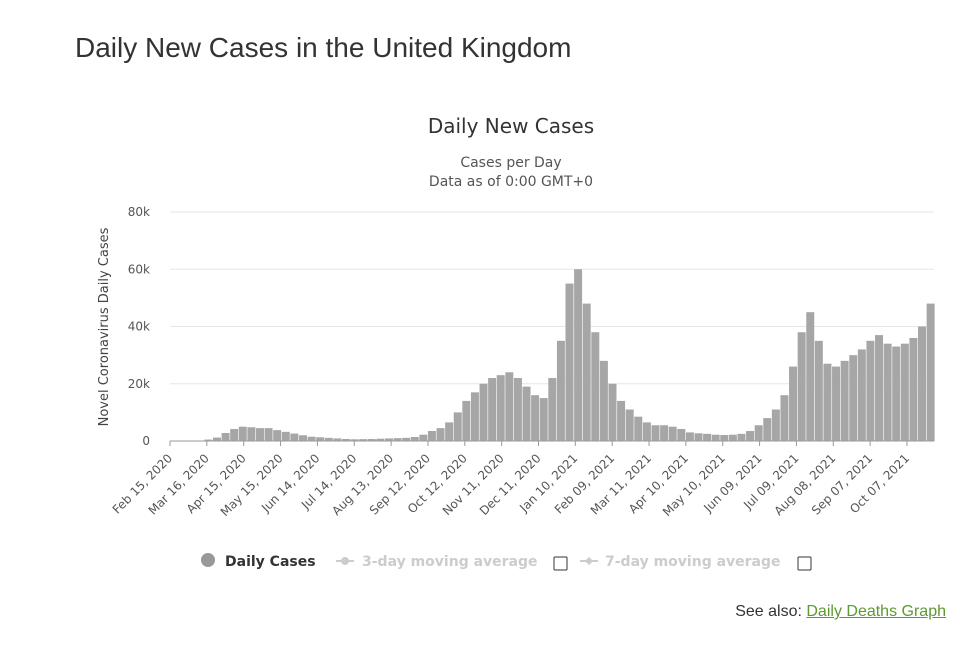  Describe the element at coordinates (768, 611) in the screenshot. I see `see-also-prefix: See also:` at that location.